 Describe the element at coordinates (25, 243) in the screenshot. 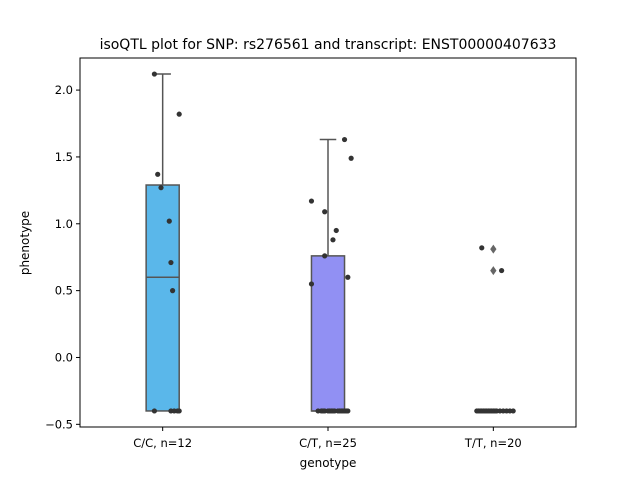

I see `y-axis-label: phenotype` at that location.